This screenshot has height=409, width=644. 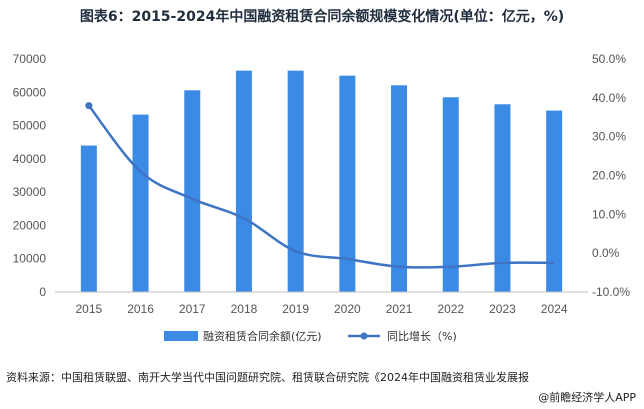 What do you see at coordinates (399, 309) in the screenshot?
I see `x-tick-label: 2021` at bounding box center [399, 309].